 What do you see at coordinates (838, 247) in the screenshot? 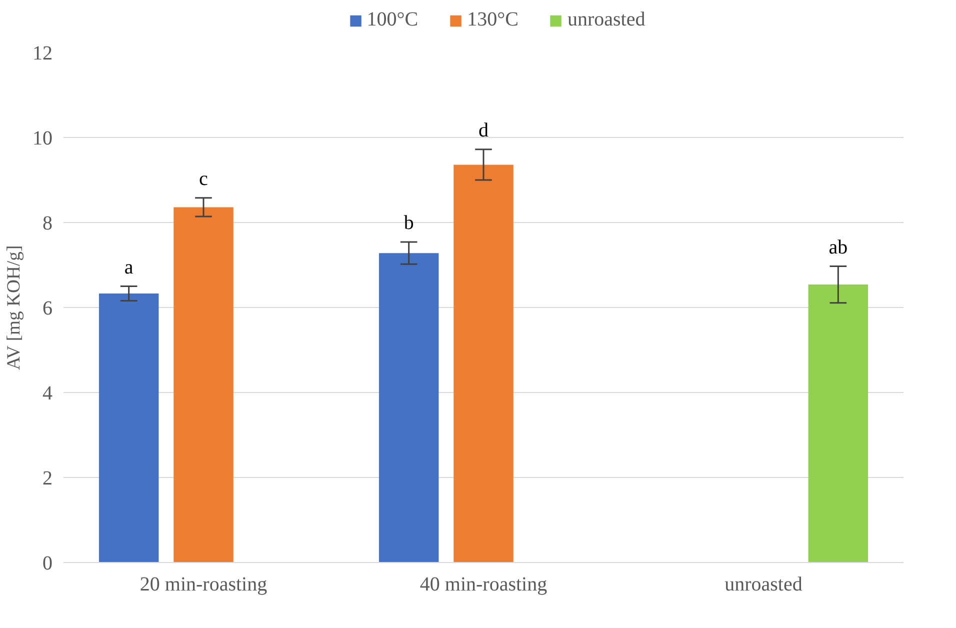
I see `data-label: ab` at bounding box center [838, 247].